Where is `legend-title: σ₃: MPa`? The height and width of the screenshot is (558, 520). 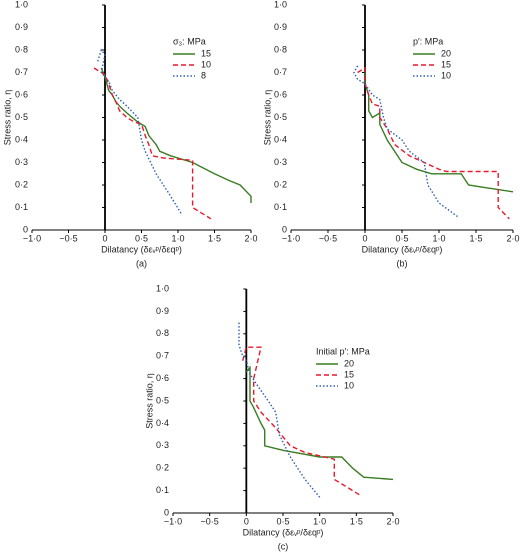
legend-title: σ₃: MPa is located at coordinates (189, 41).